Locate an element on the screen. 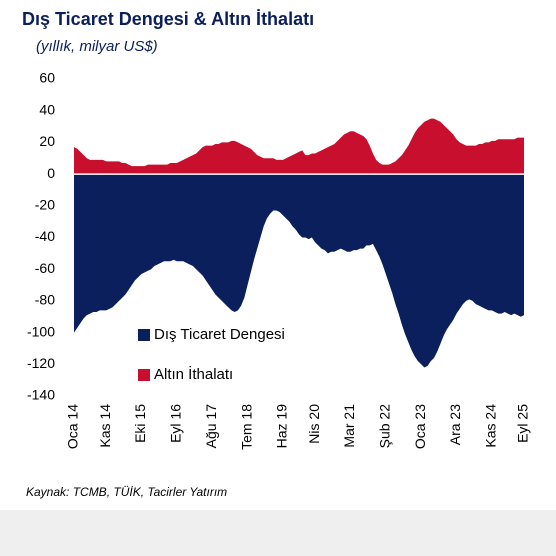  y-tick-label: -120 is located at coordinates (41, 363).